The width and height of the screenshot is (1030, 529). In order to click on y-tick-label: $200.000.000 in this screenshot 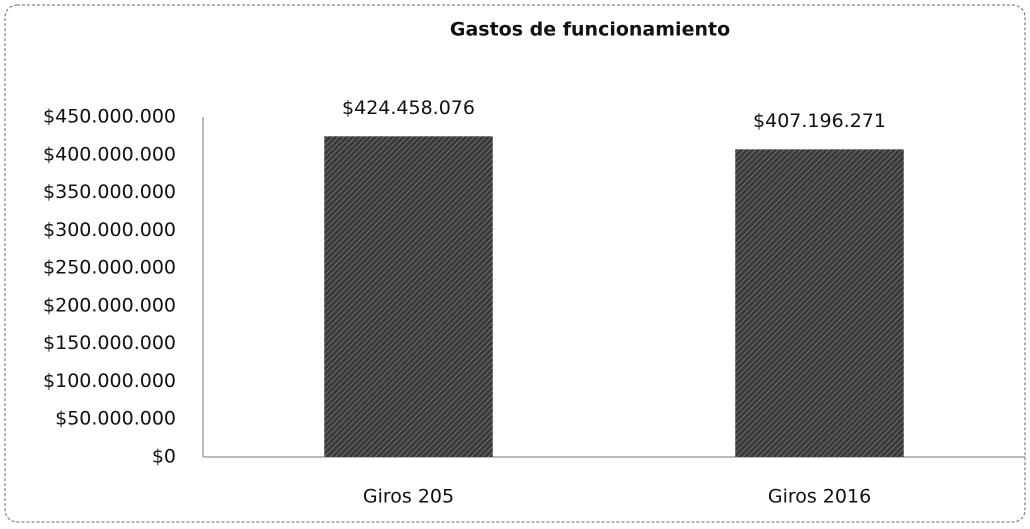, I will do `click(109, 305)`.